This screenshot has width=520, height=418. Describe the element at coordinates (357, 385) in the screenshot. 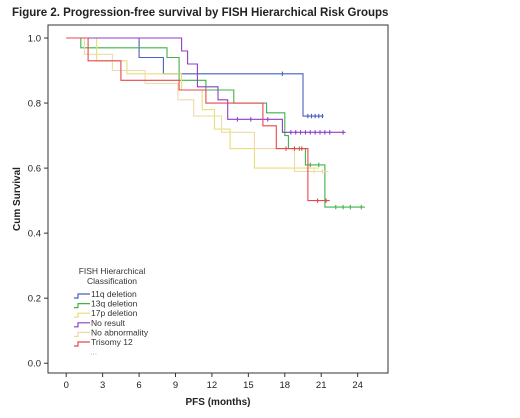

I see `x-tick-label: 24` at that location.